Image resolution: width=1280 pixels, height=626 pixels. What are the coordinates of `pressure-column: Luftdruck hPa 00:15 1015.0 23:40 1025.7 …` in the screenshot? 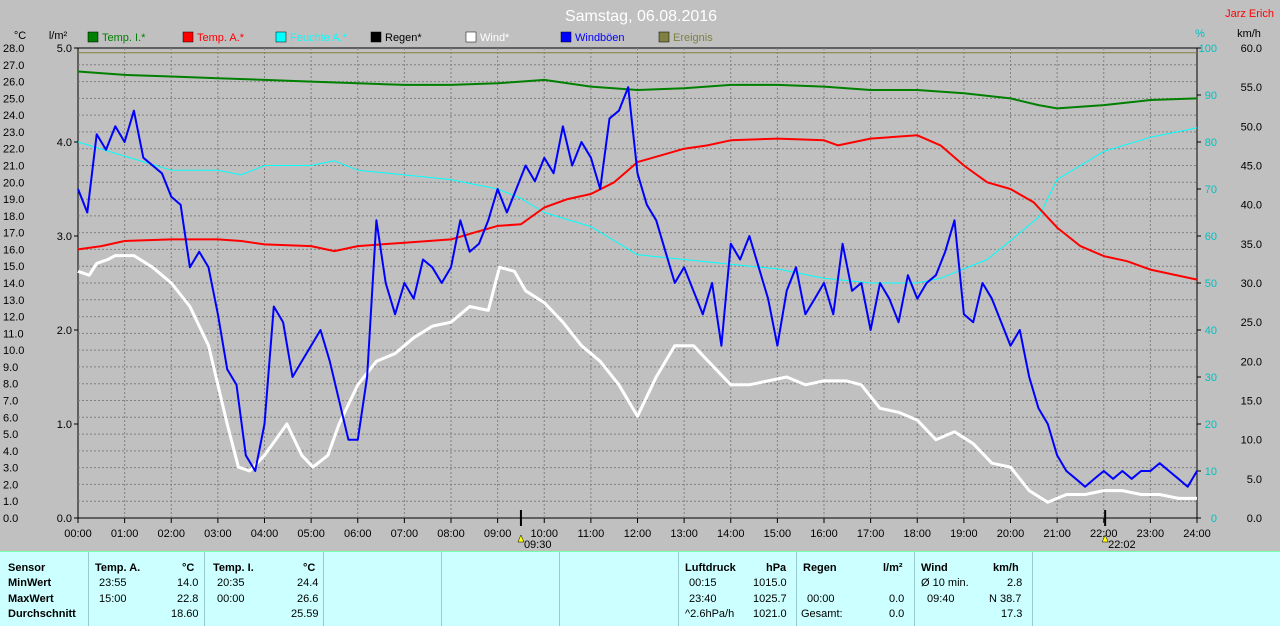 It's located at (738, 589).